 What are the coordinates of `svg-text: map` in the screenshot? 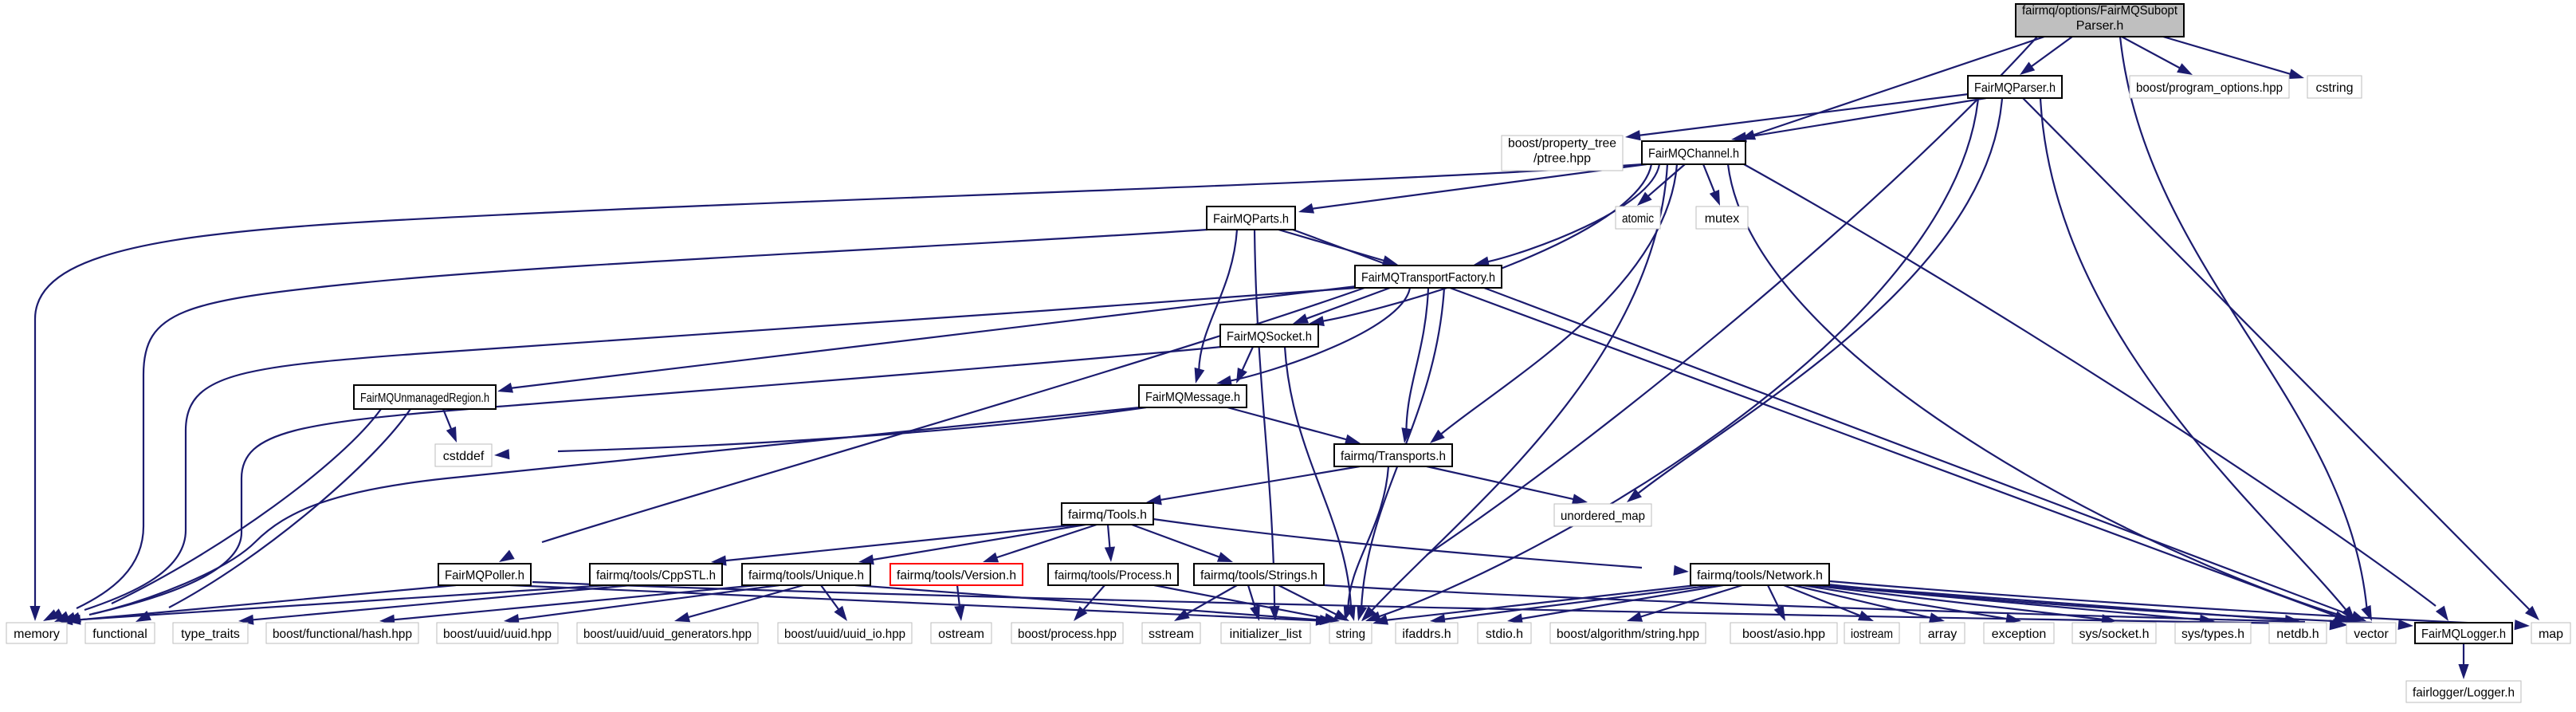 It's located at (2551, 634).